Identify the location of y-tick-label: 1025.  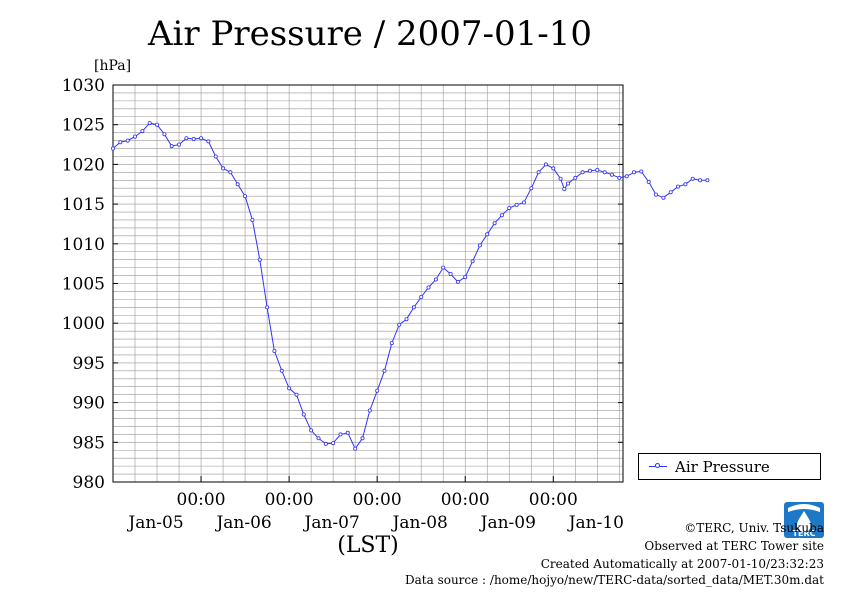
(83, 126).